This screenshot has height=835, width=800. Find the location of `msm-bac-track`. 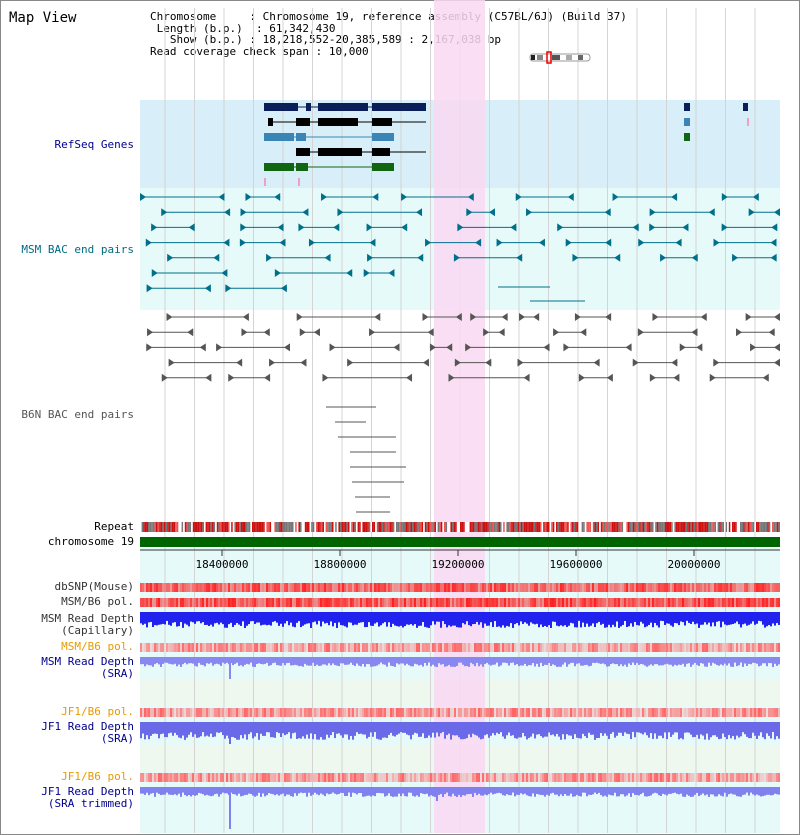

msm-bac-track is located at coordinates (460, 247).